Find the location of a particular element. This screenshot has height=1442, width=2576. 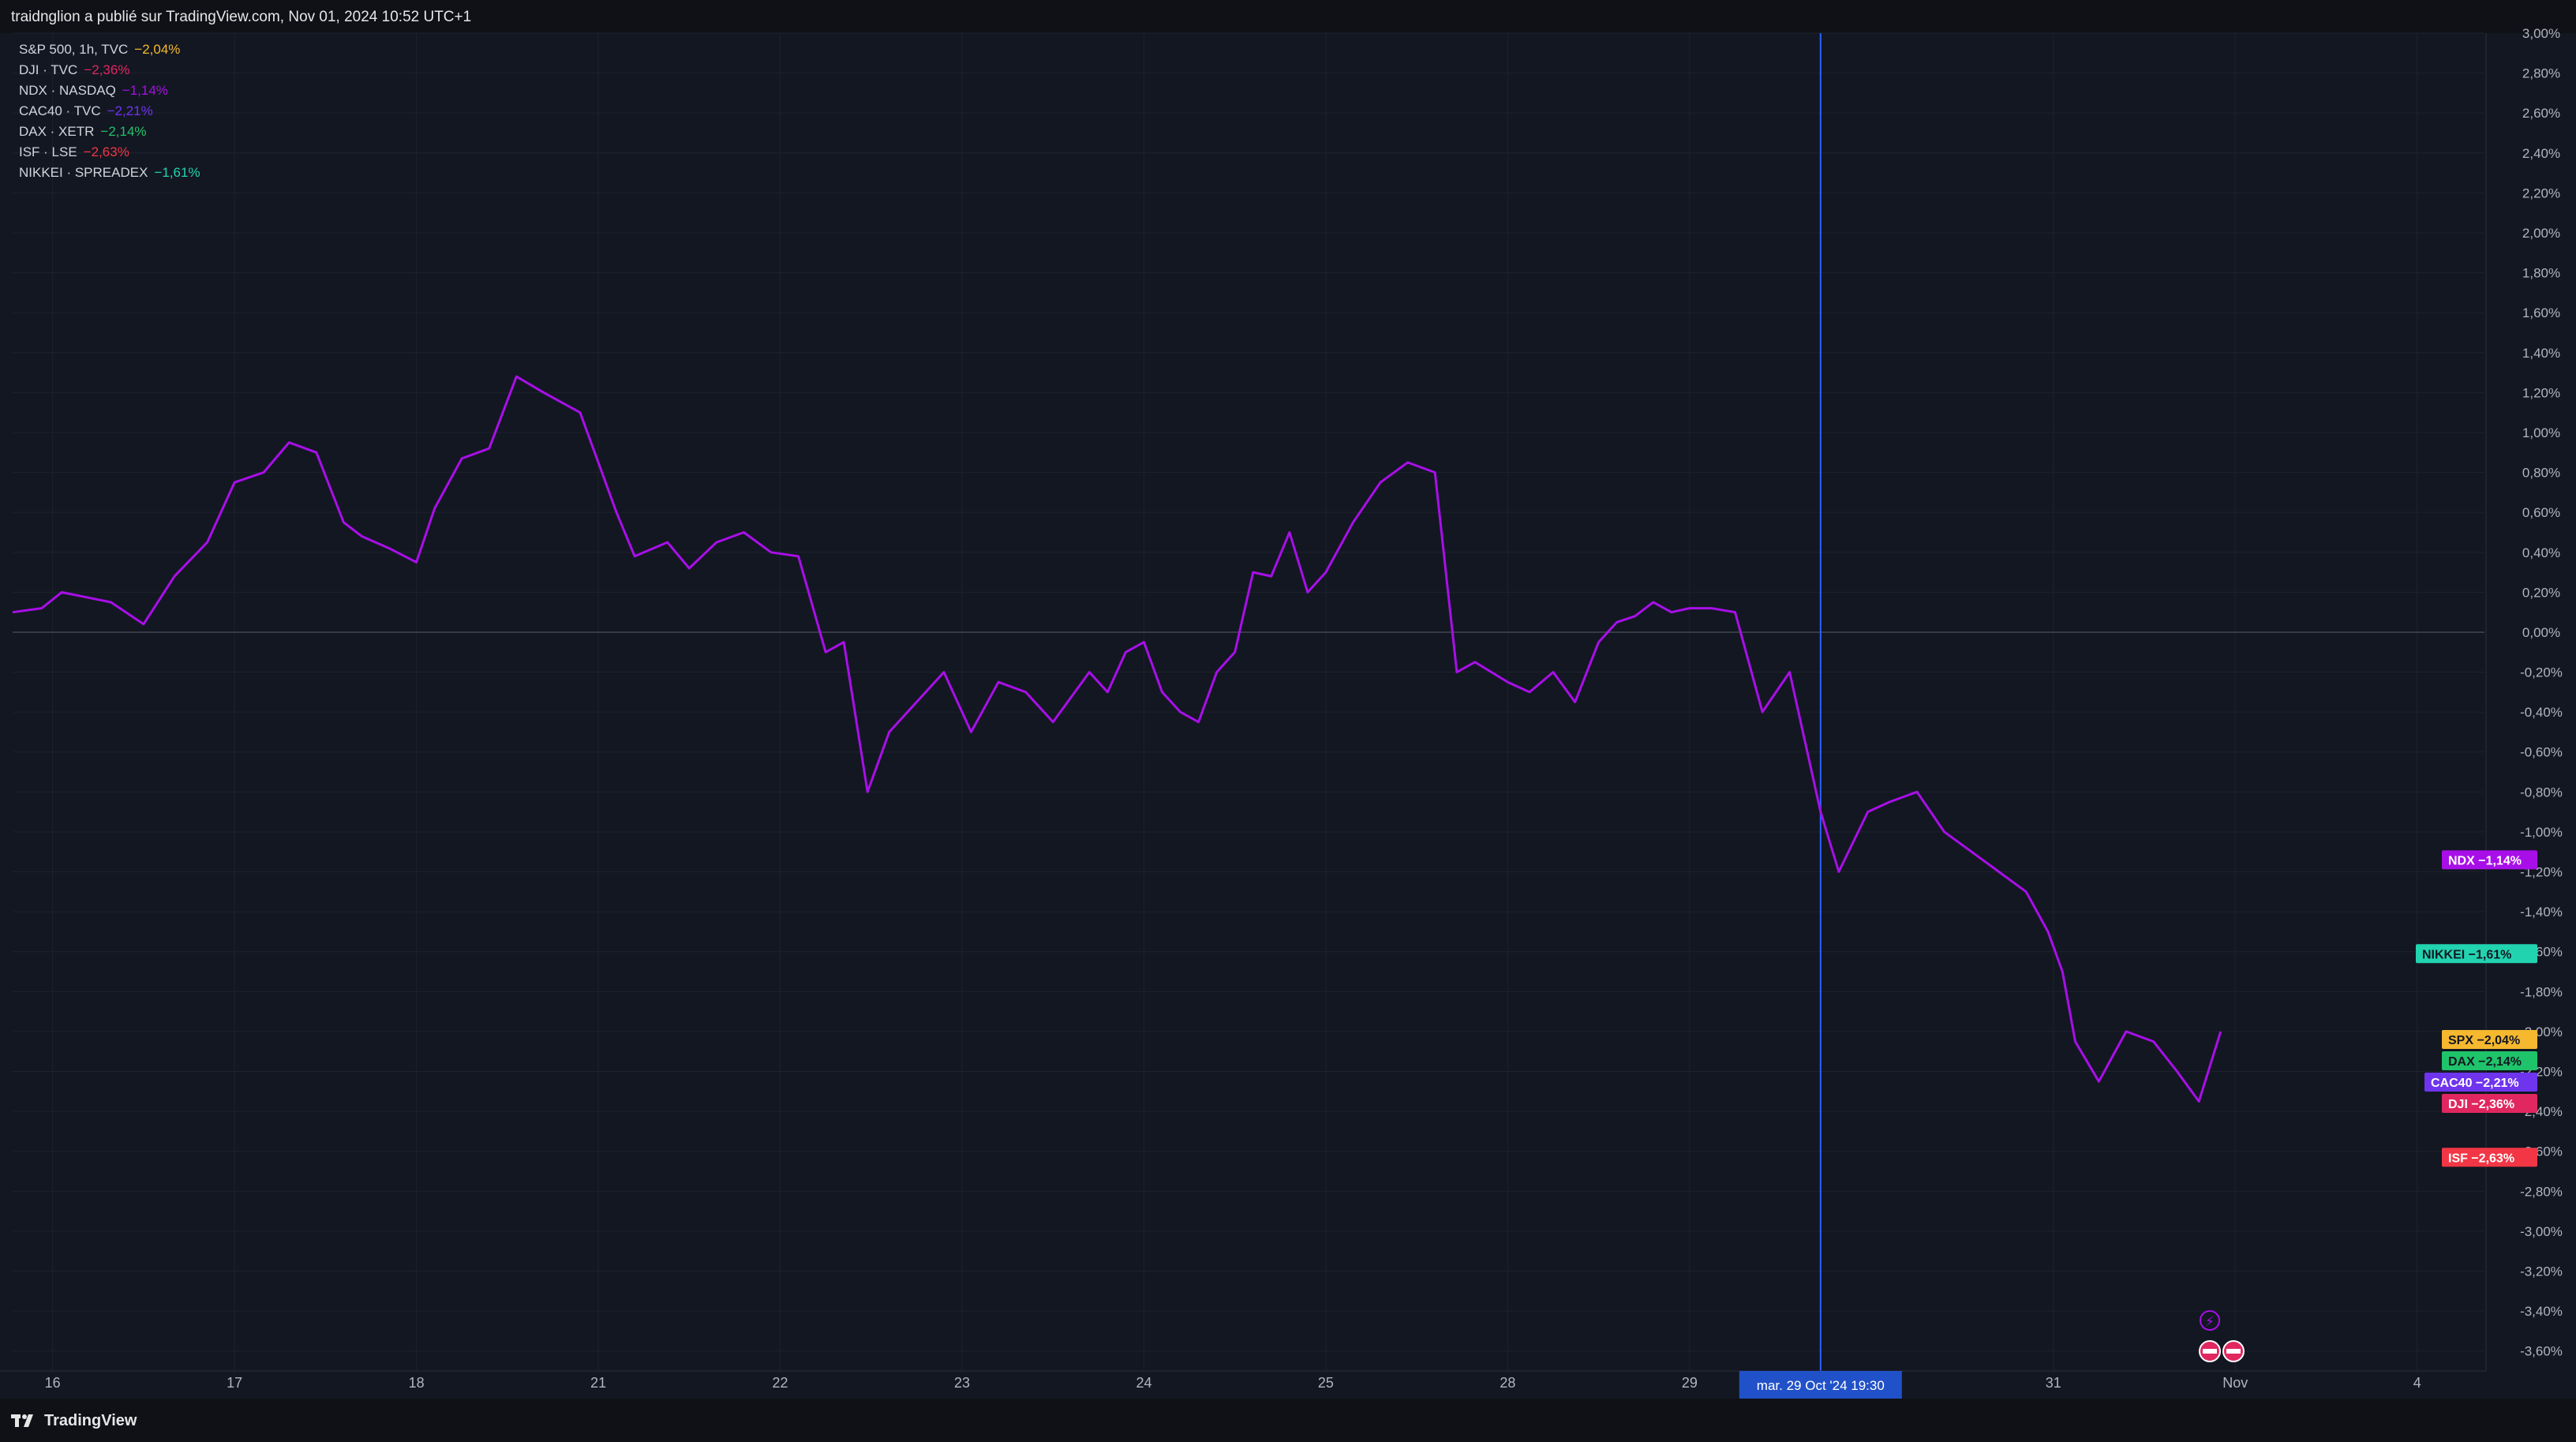

legend-item-dax: DAX · XETR −2,14% is located at coordinates (109, 132).